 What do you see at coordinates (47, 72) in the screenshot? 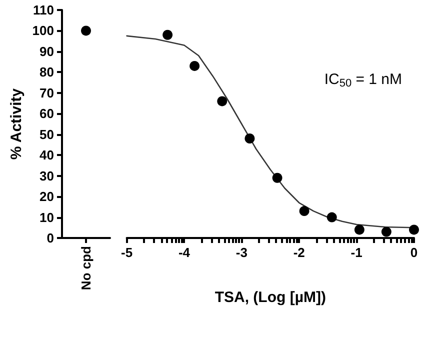
I see `y-tick-label: 80` at bounding box center [47, 72].